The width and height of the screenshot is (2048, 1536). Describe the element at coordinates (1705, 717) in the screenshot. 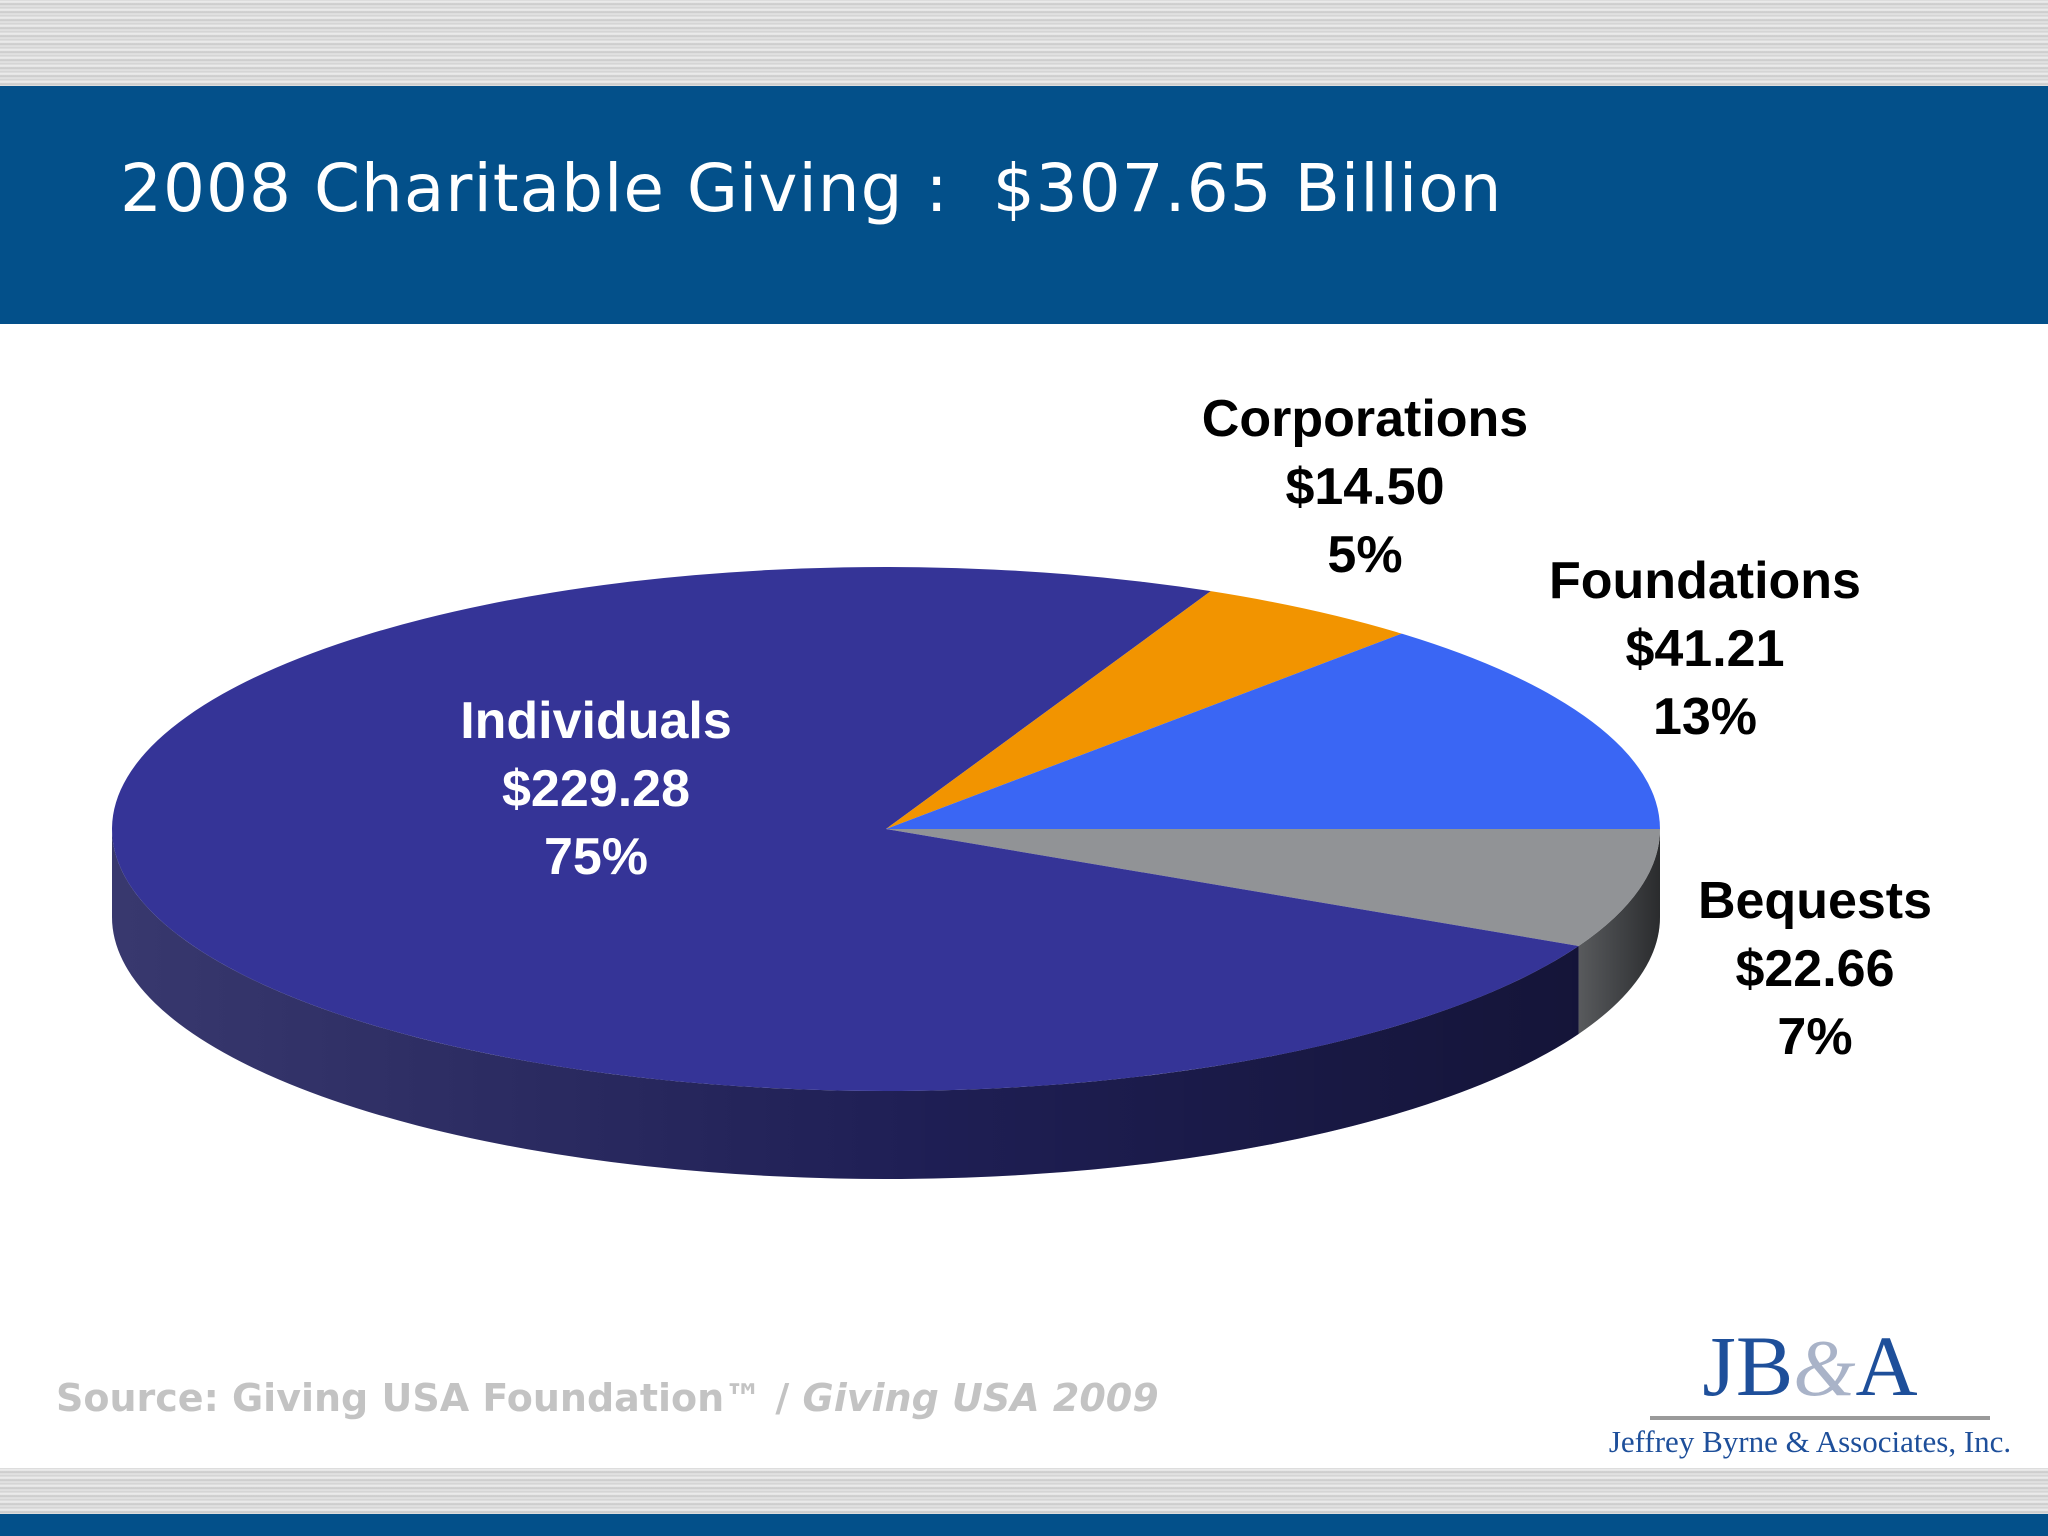

I see `label-foundations-percent: 13%` at that location.